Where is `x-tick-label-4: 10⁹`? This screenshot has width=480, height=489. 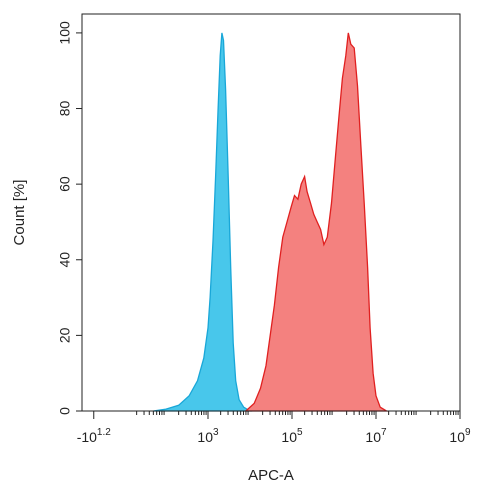 x-tick-label-4: 10⁹ is located at coordinates (460, 436).